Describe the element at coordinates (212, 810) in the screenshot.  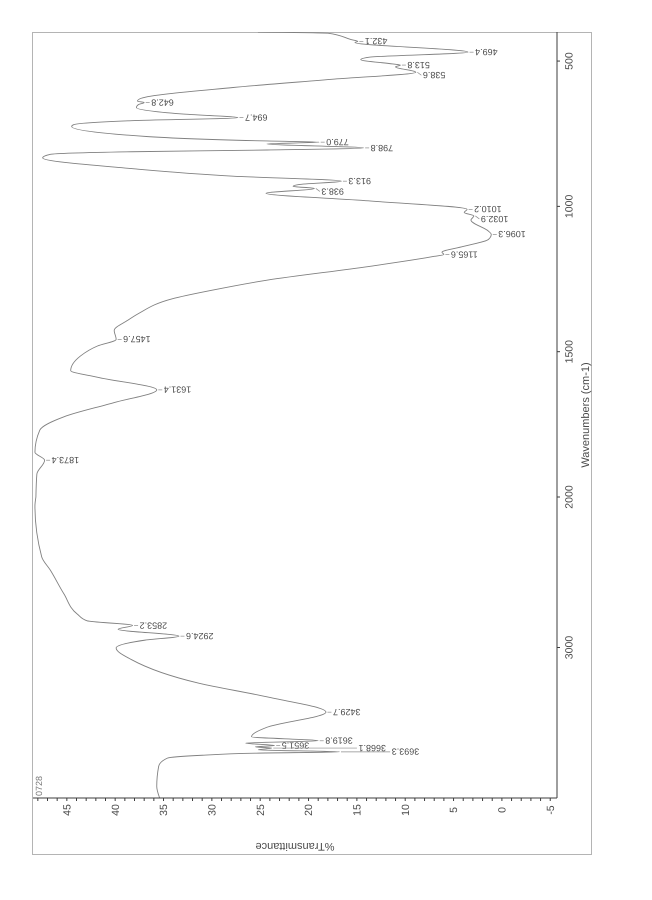
I see `x-tick-label: 30` at that location.